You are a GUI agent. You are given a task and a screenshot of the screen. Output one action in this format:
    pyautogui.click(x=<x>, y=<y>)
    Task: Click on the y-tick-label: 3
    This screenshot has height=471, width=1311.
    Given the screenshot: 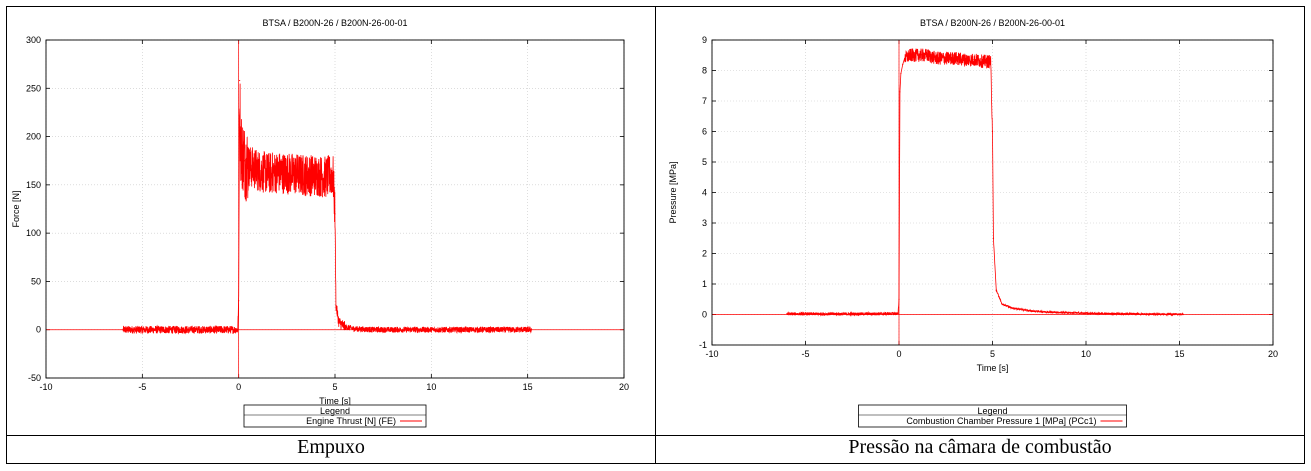 What is the action you would take?
    pyautogui.click(x=704, y=223)
    